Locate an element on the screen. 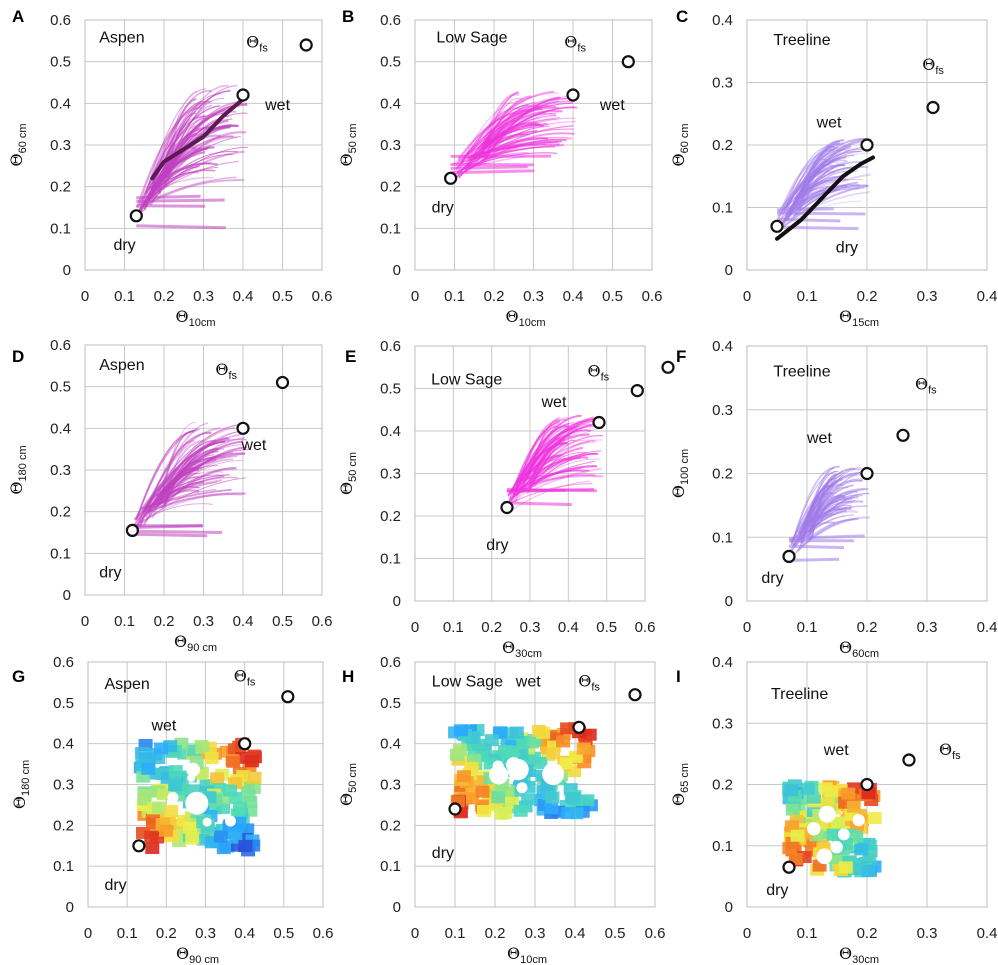  panel-letter: H is located at coordinates (348, 676).